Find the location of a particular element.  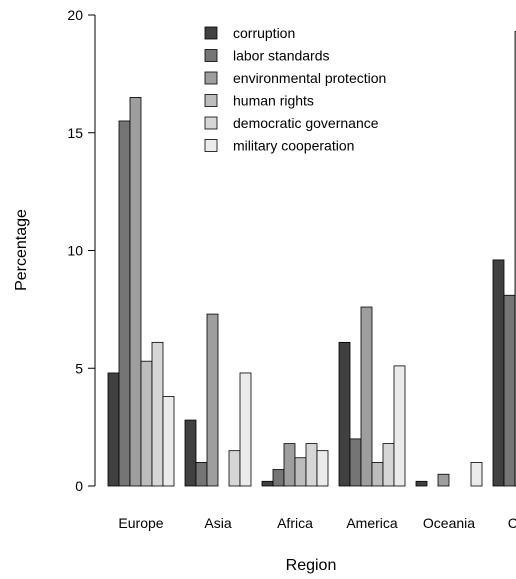

x-axis-title: Region is located at coordinates (311, 565).